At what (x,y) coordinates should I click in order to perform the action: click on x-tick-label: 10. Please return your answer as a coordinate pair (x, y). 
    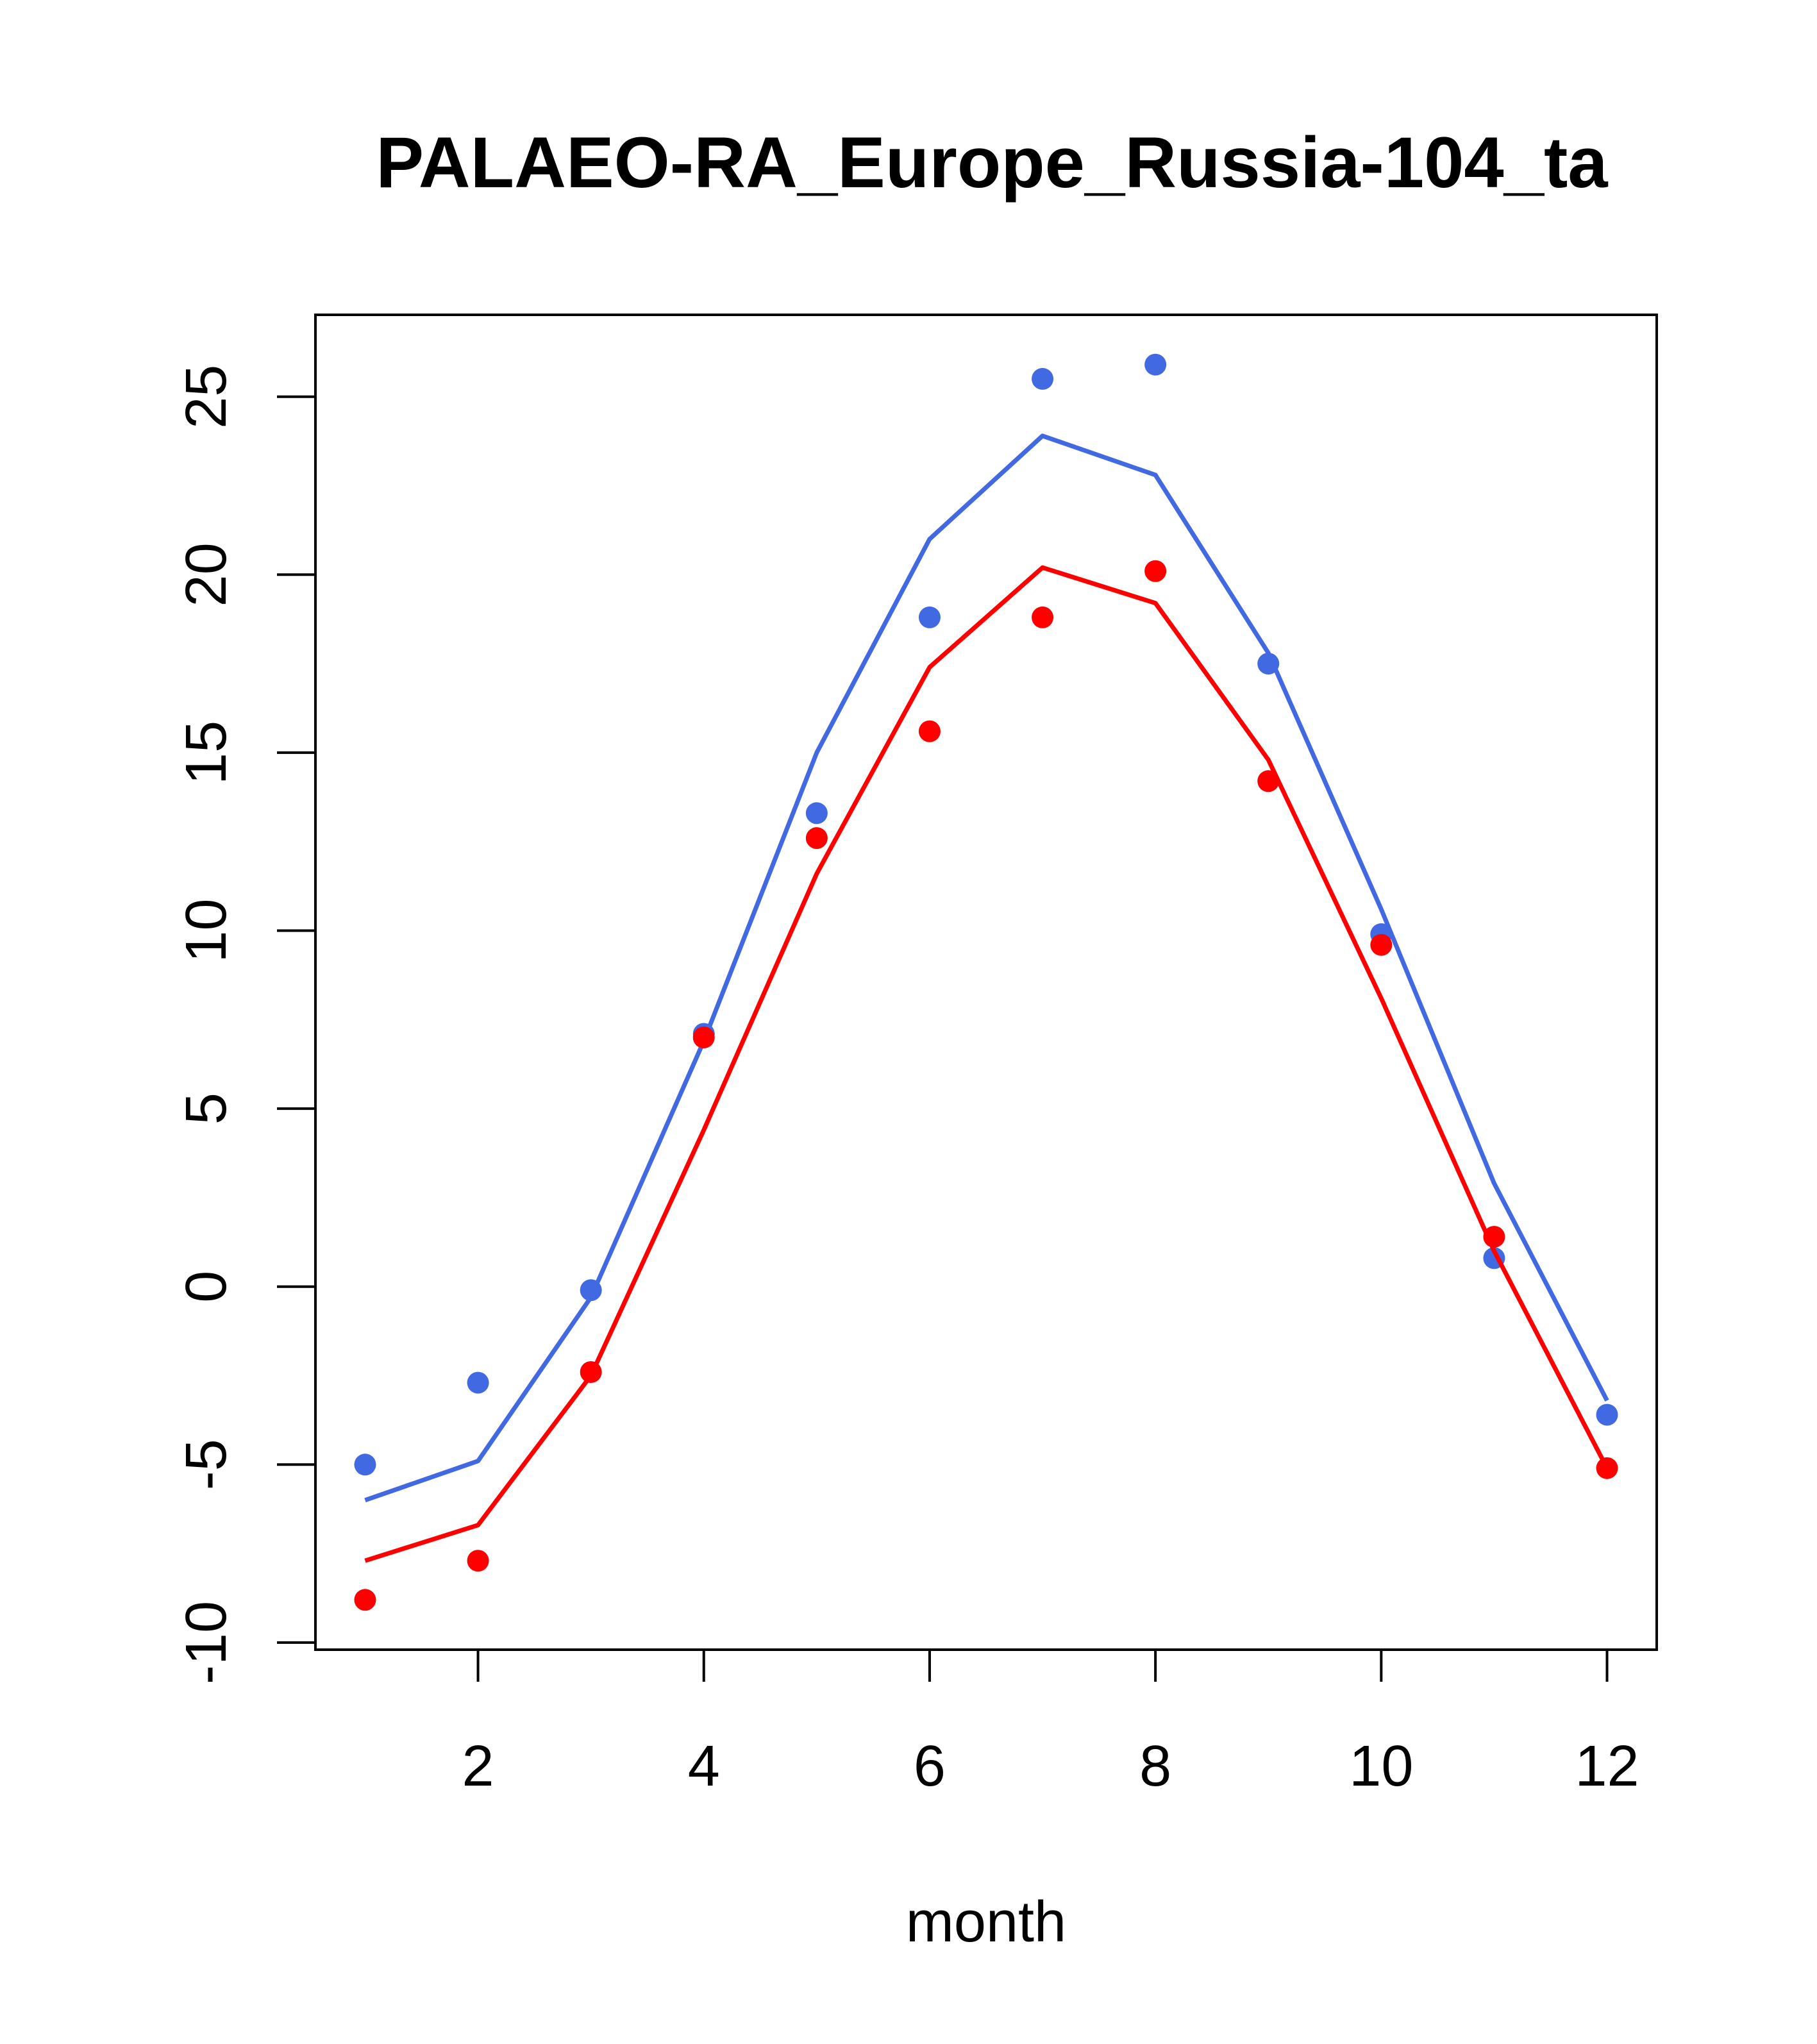
    Looking at the image, I should click on (1381, 1766).